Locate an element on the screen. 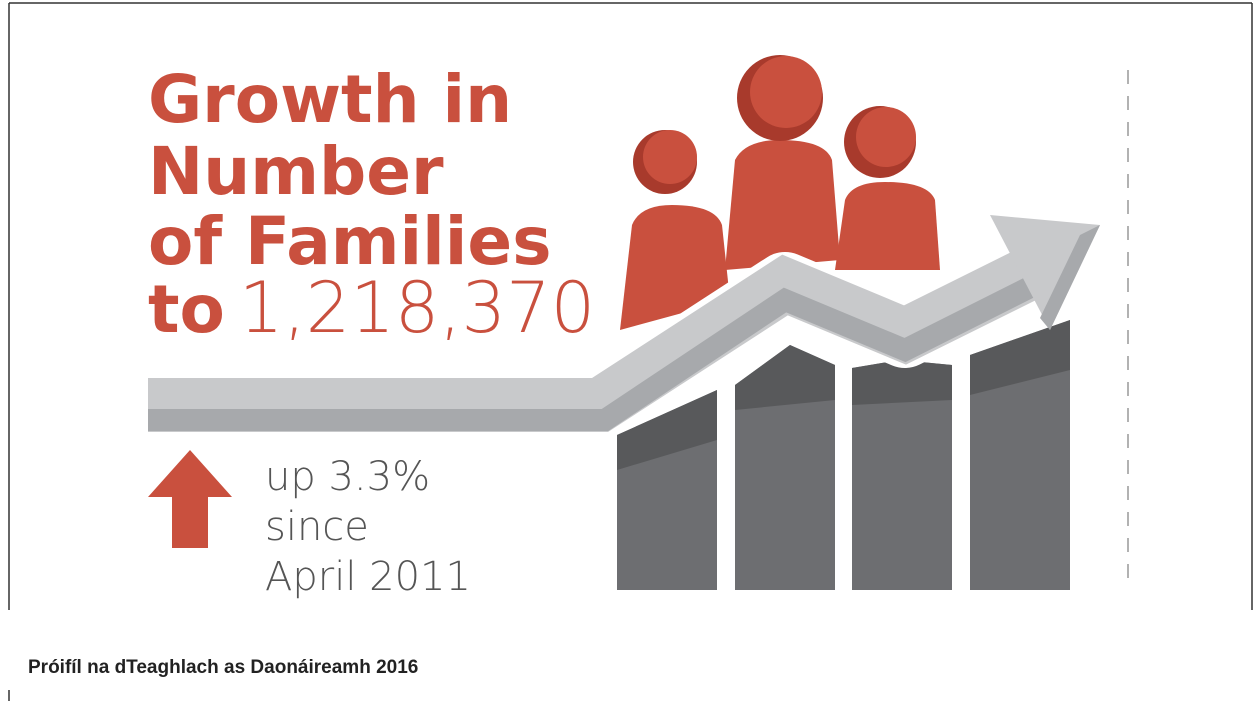 Image resolution: width=1255 pixels, height=701 pixels. change-line: April 2011 is located at coordinates (368, 577).